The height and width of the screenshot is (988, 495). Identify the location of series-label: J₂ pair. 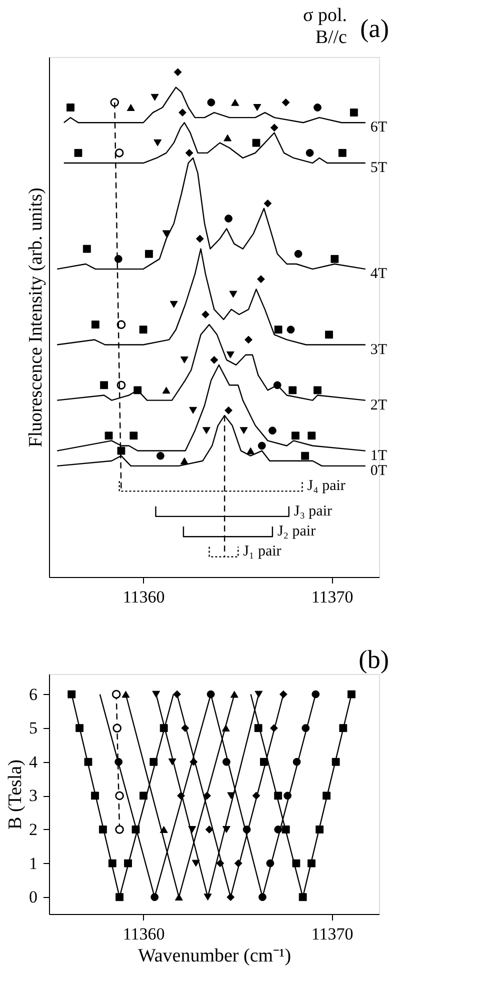
(296, 532).